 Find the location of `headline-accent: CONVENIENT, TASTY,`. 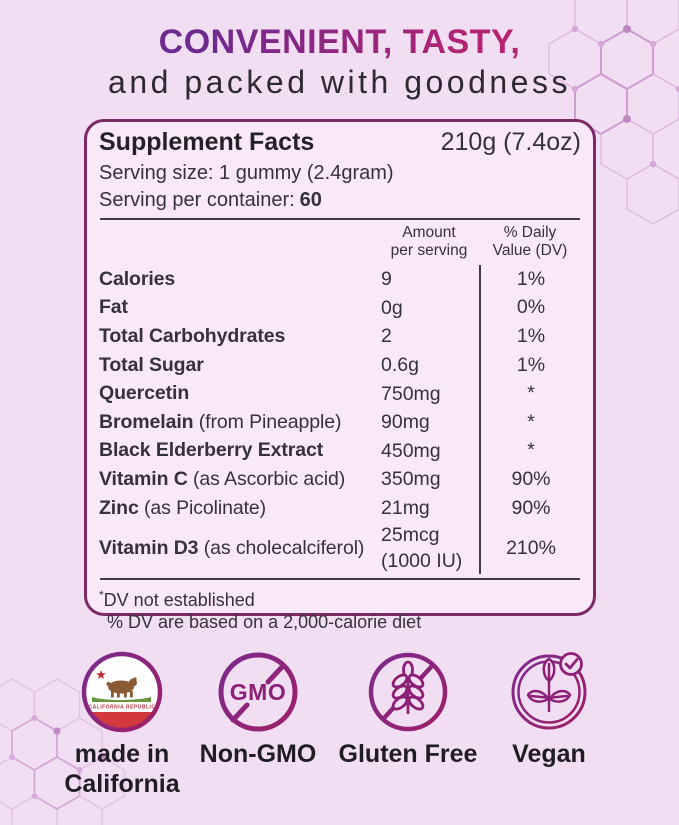

headline-accent: CONVENIENT, TASTY, is located at coordinates (339, 42).